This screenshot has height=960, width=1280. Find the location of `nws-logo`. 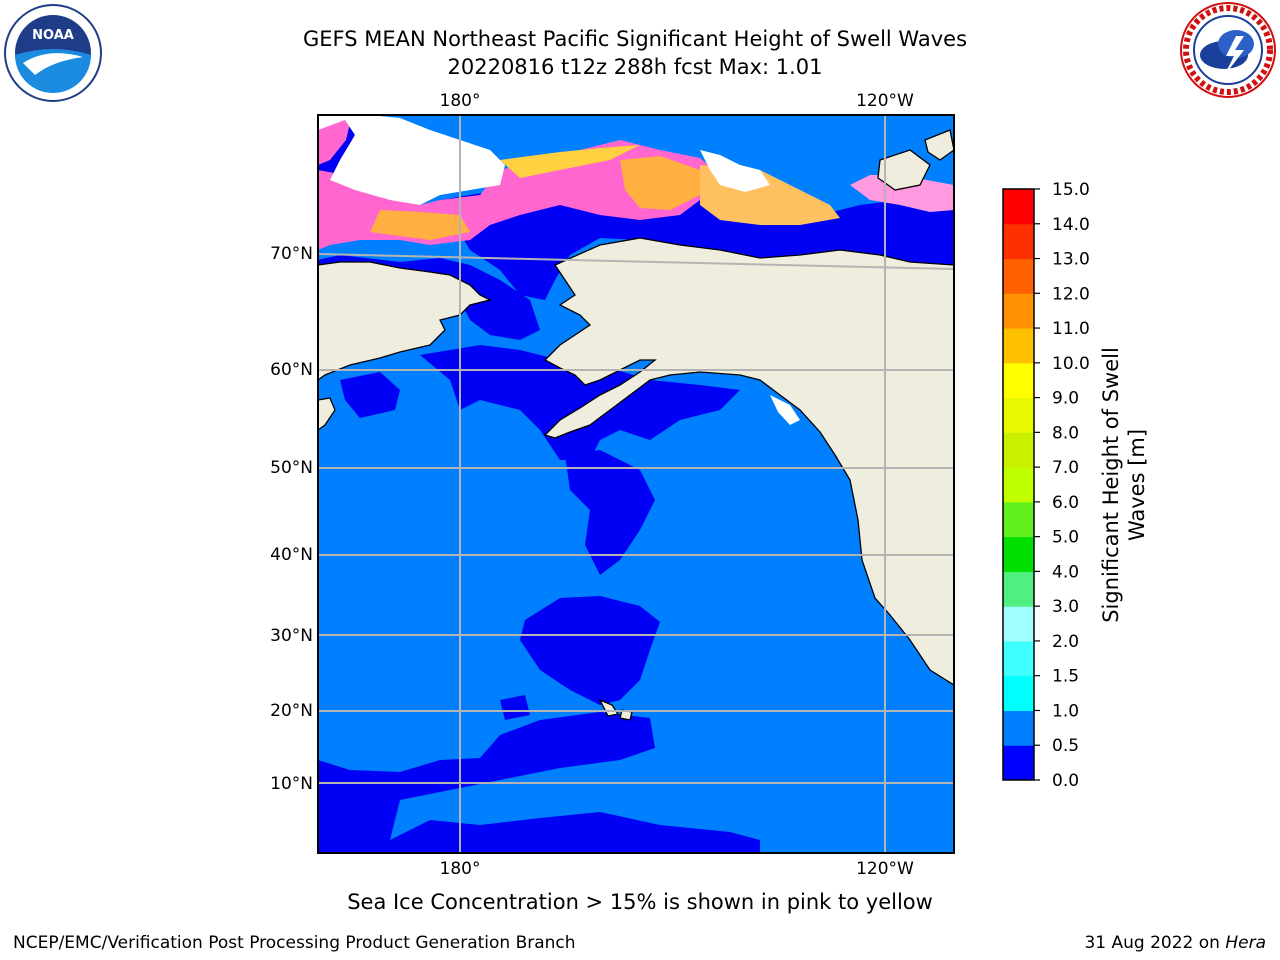

nws-logo is located at coordinates (1228, 50).